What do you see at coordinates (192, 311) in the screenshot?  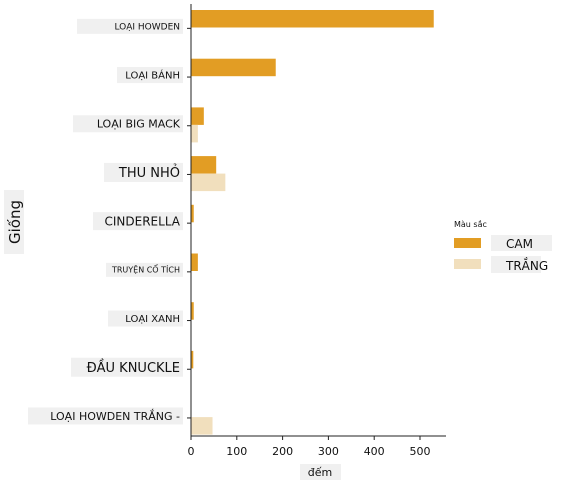 I see `bar-cam-loai-xanh` at bounding box center [192, 311].